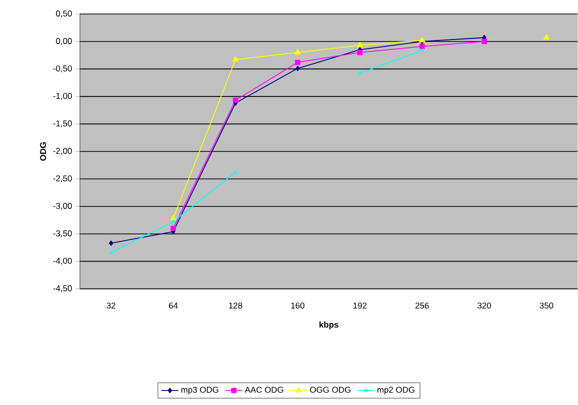 This screenshot has width=578, height=405. I want to click on y-tick-label: -4,00, so click(62, 261).